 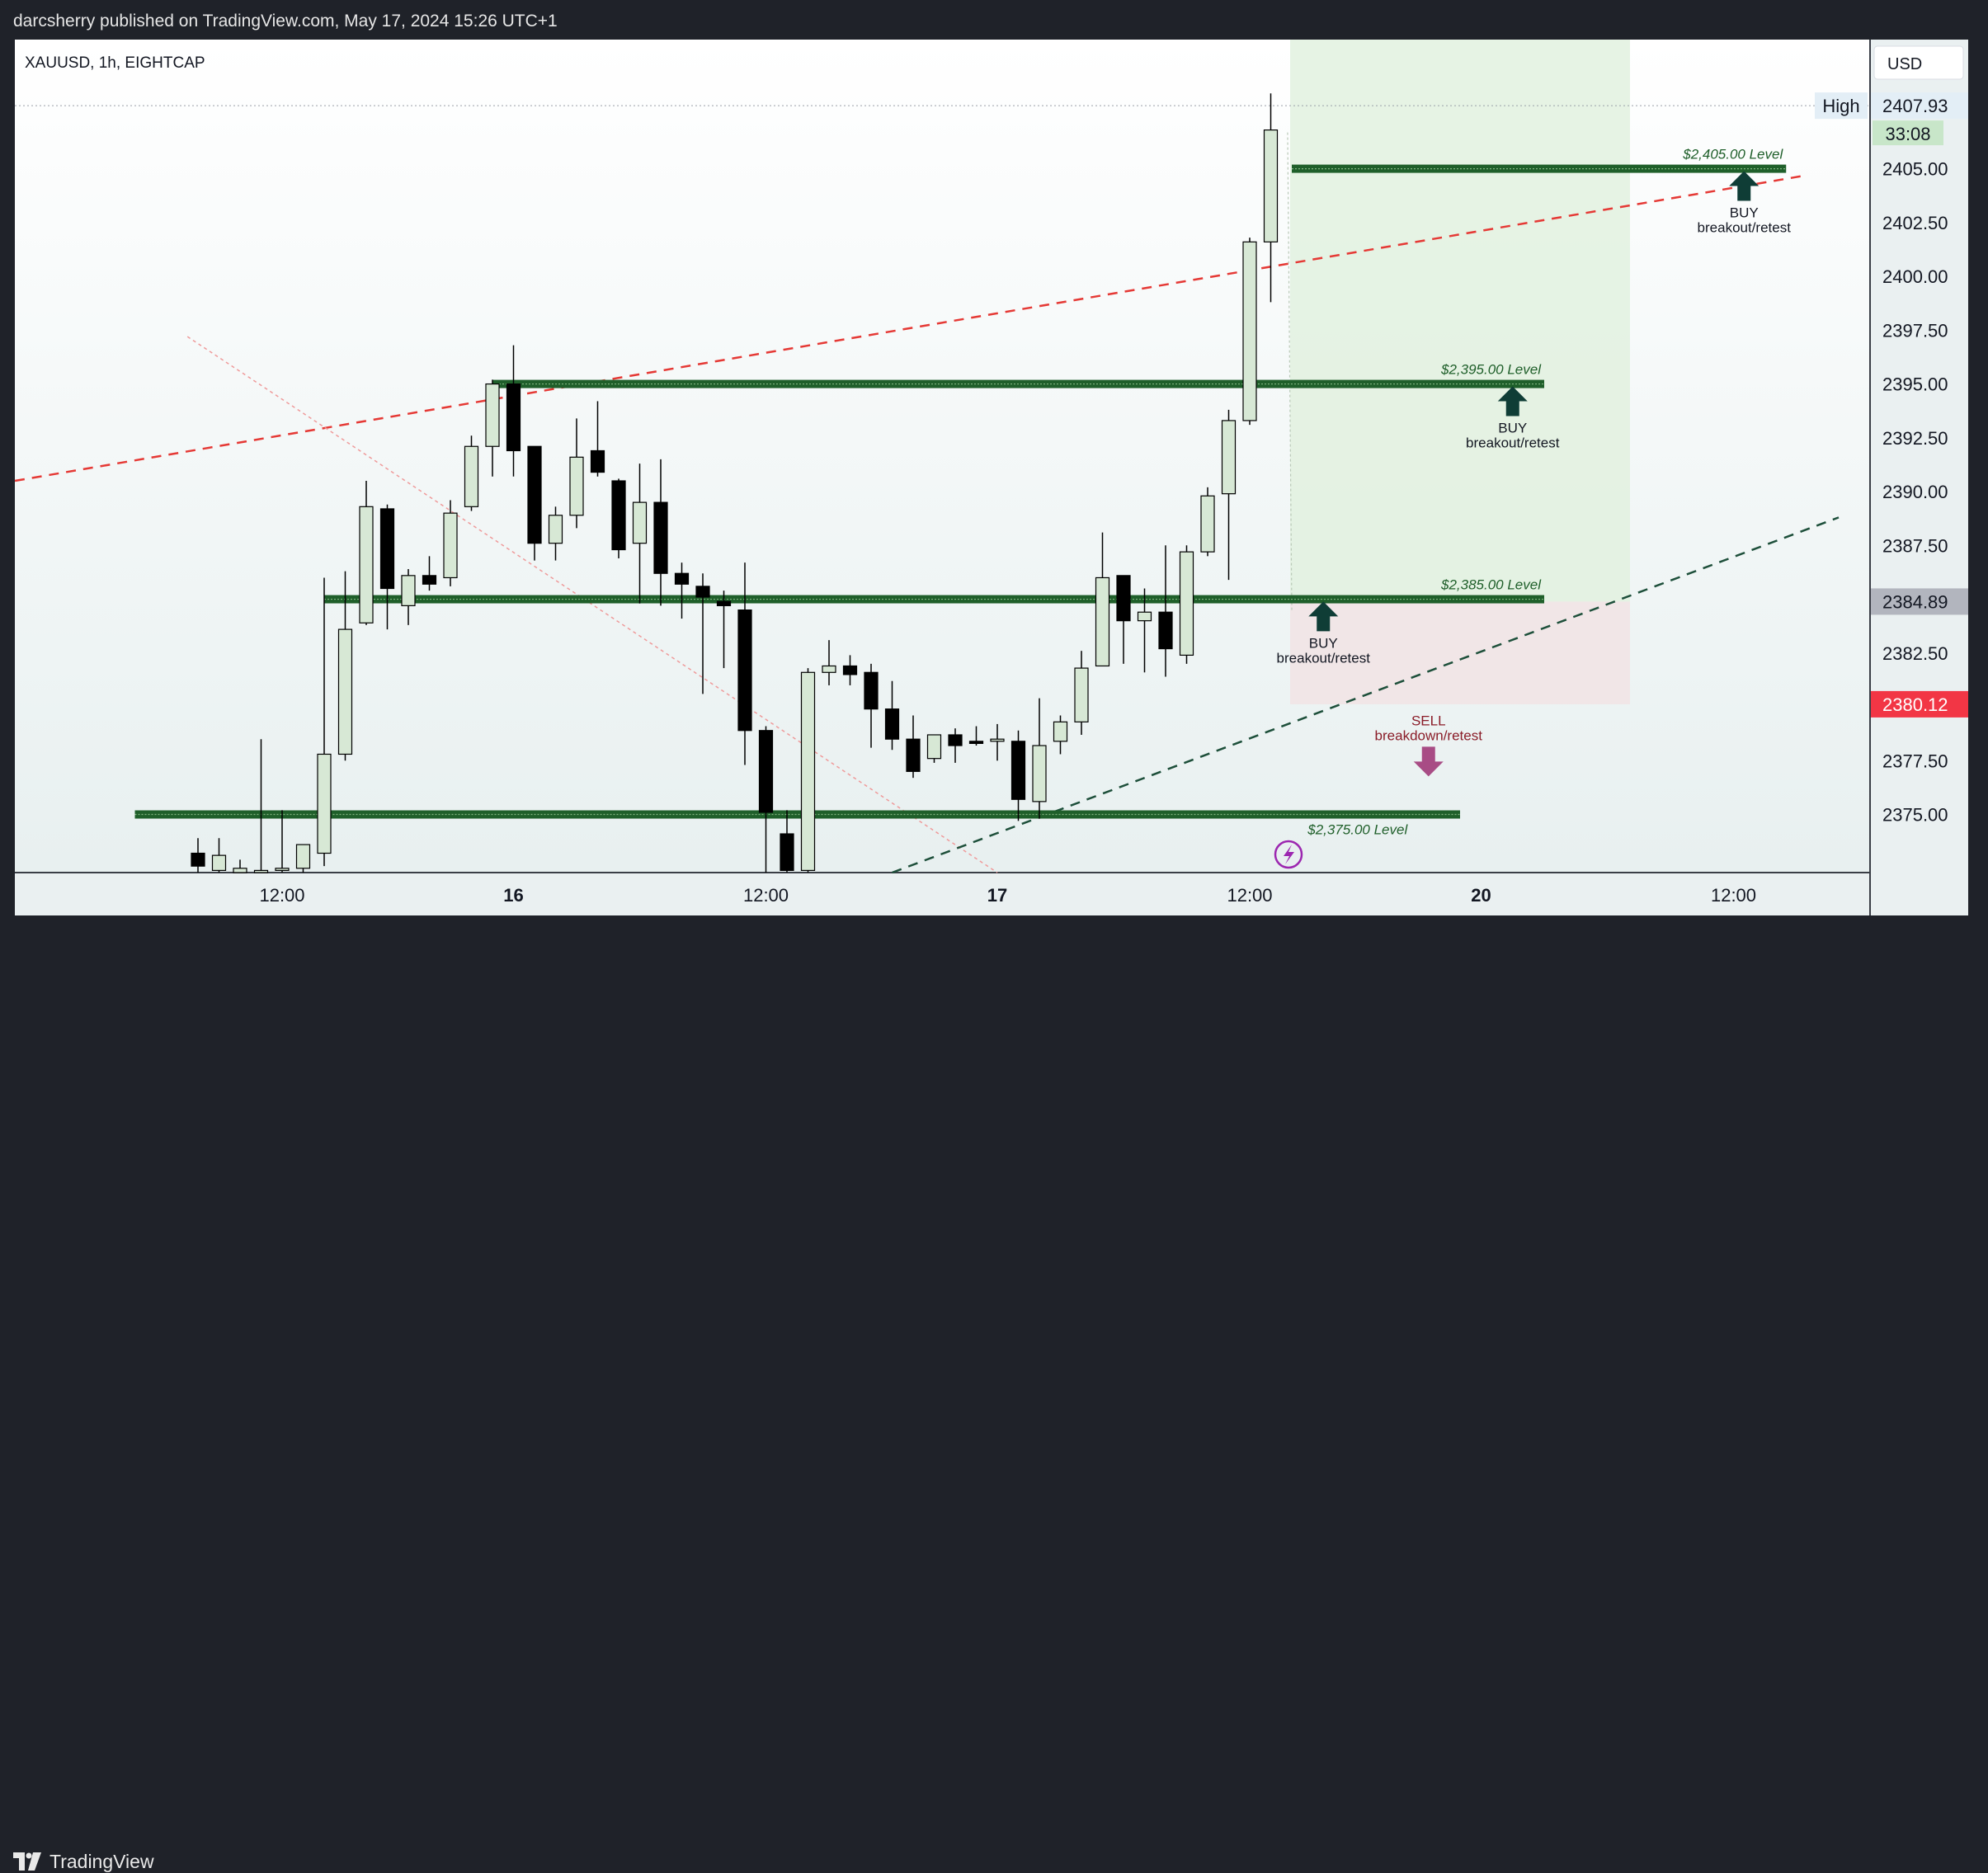 I want to click on signal-text: breakdown/retest, so click(x=1429, y=735).